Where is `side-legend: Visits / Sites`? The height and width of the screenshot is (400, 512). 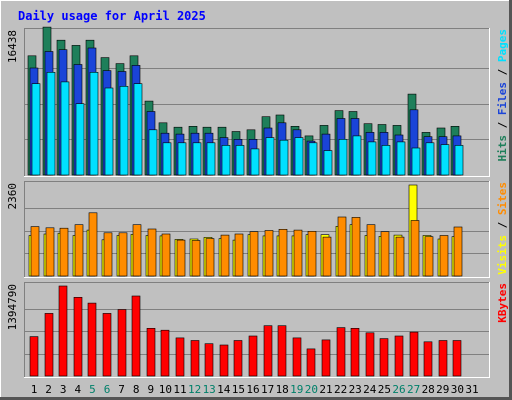 side-legend: Visits / Sites is located at coordinates (502, 228).